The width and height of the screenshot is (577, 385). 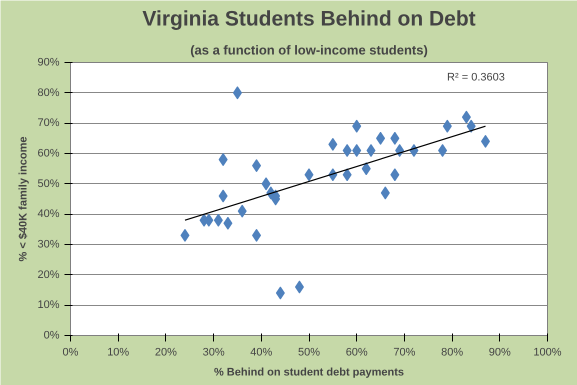 What do you see at coordinates (23, 199) in the screenshot?
I see `y-axis-title: % < $40K family income` at bounding box center [23, 199].